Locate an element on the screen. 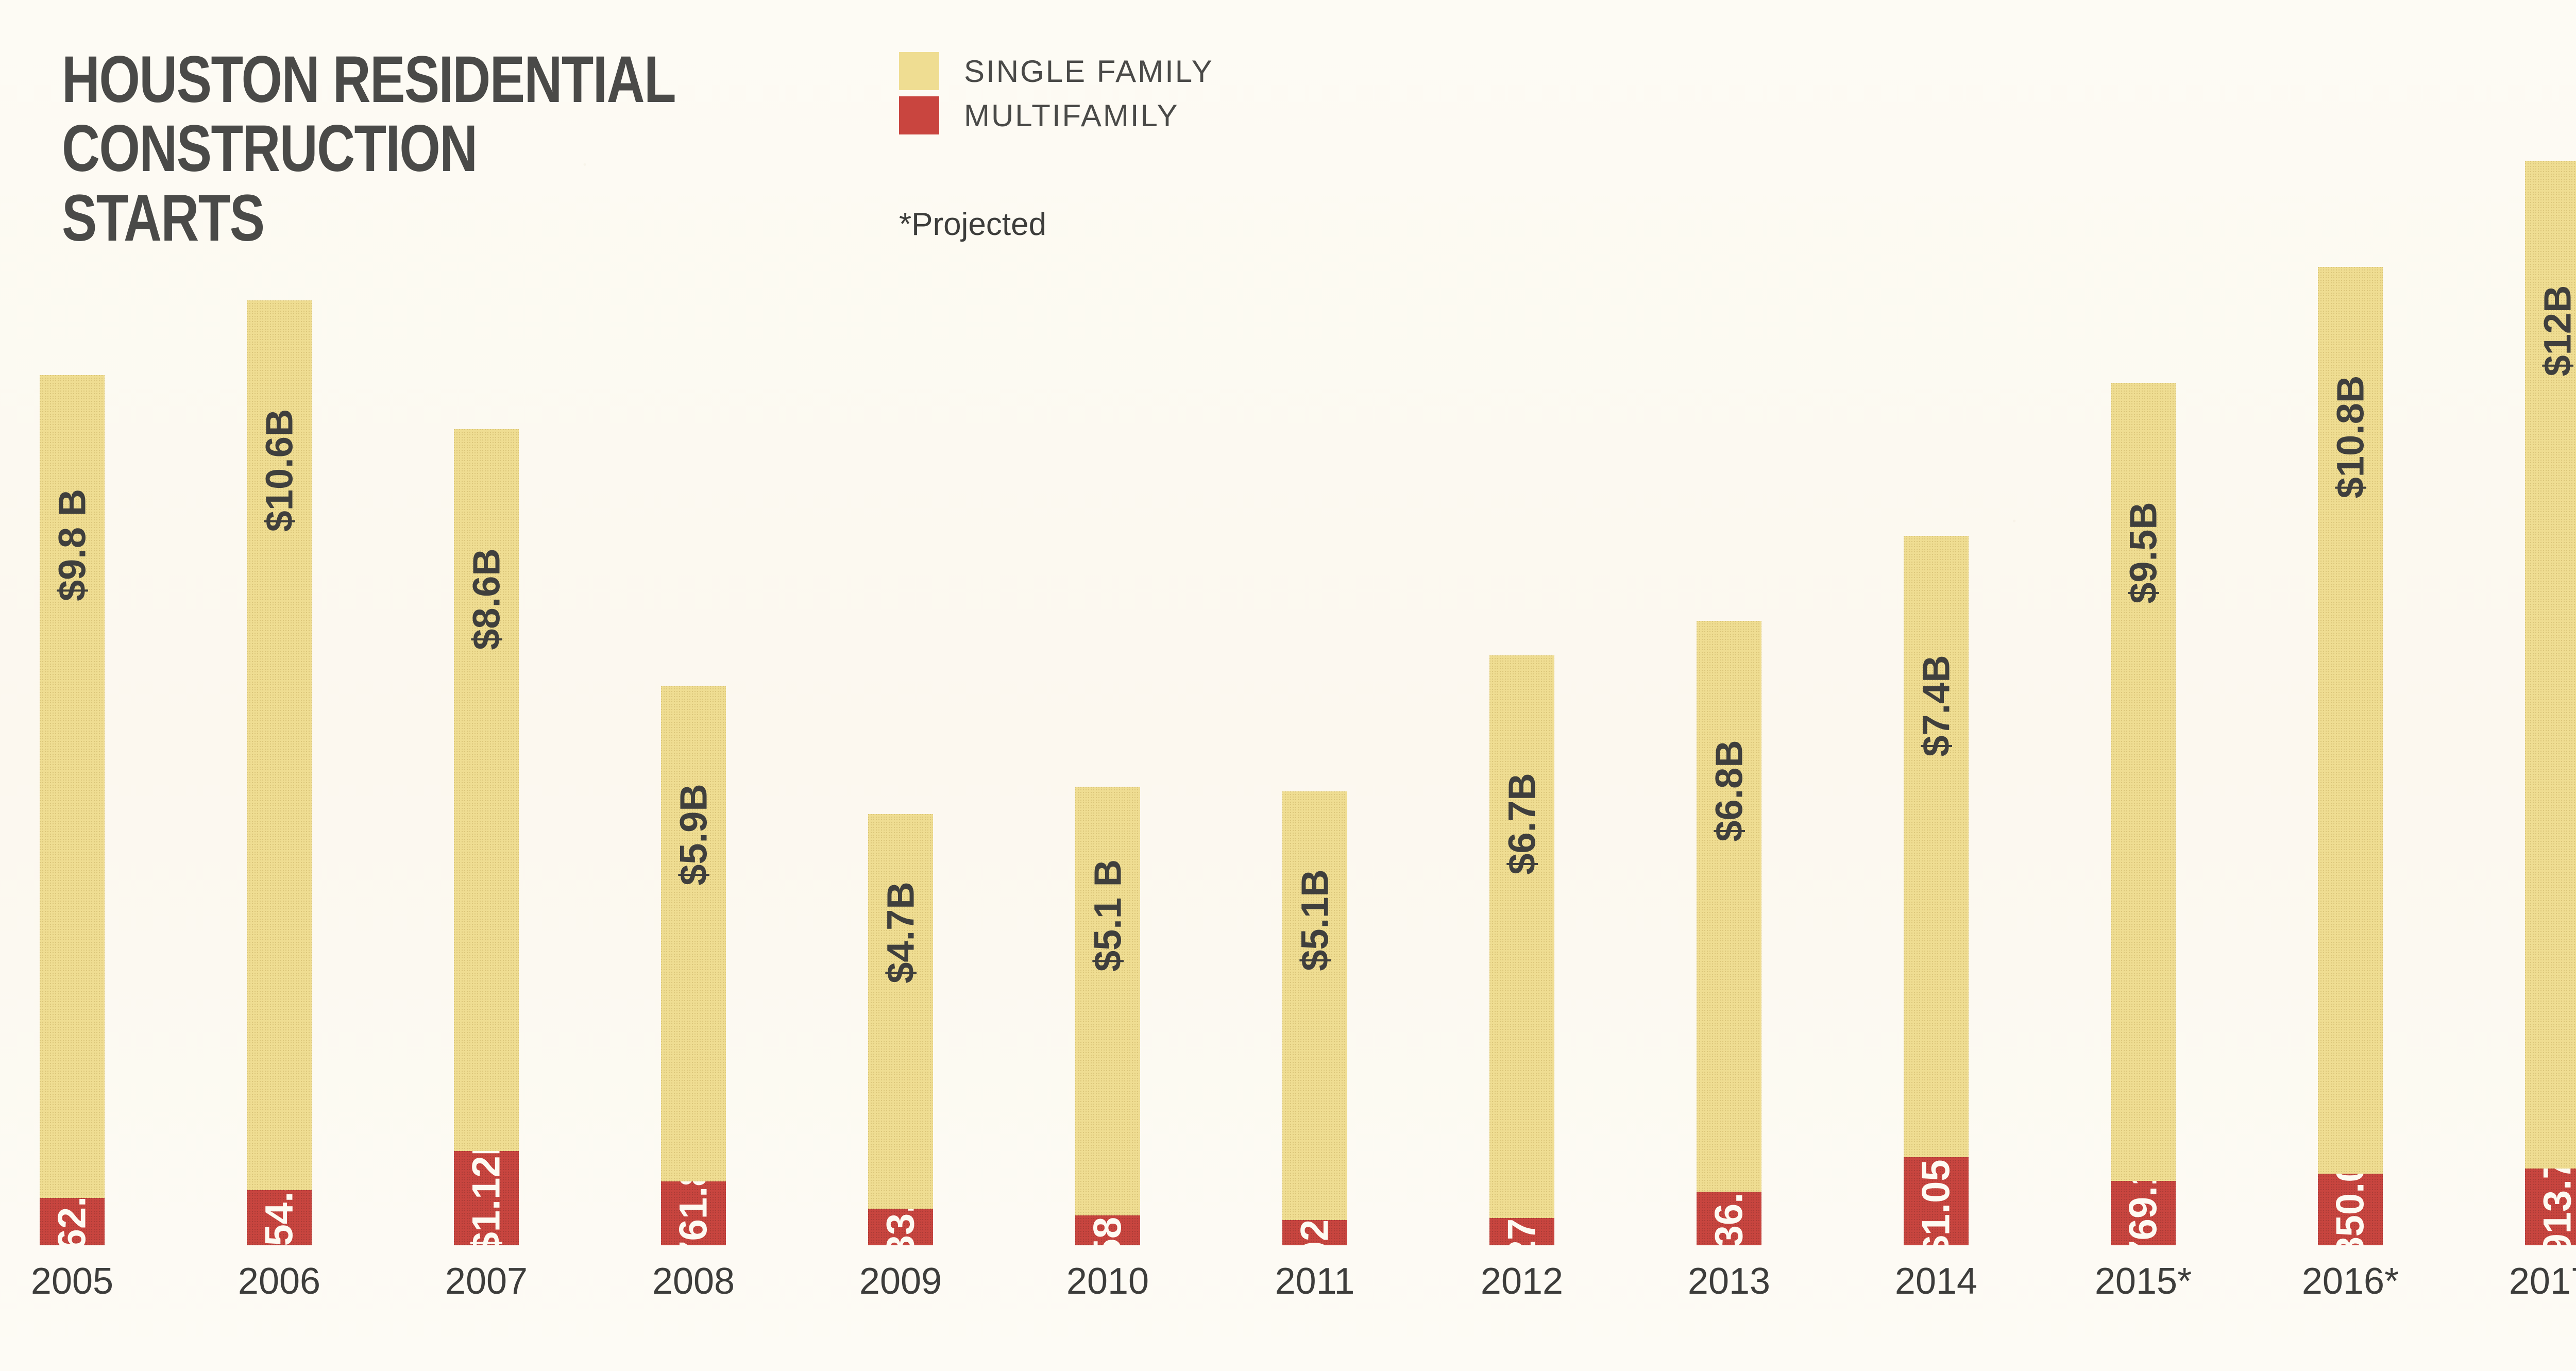  bar-segment-single-family: $8.6B is located at coordinates (486, 790).